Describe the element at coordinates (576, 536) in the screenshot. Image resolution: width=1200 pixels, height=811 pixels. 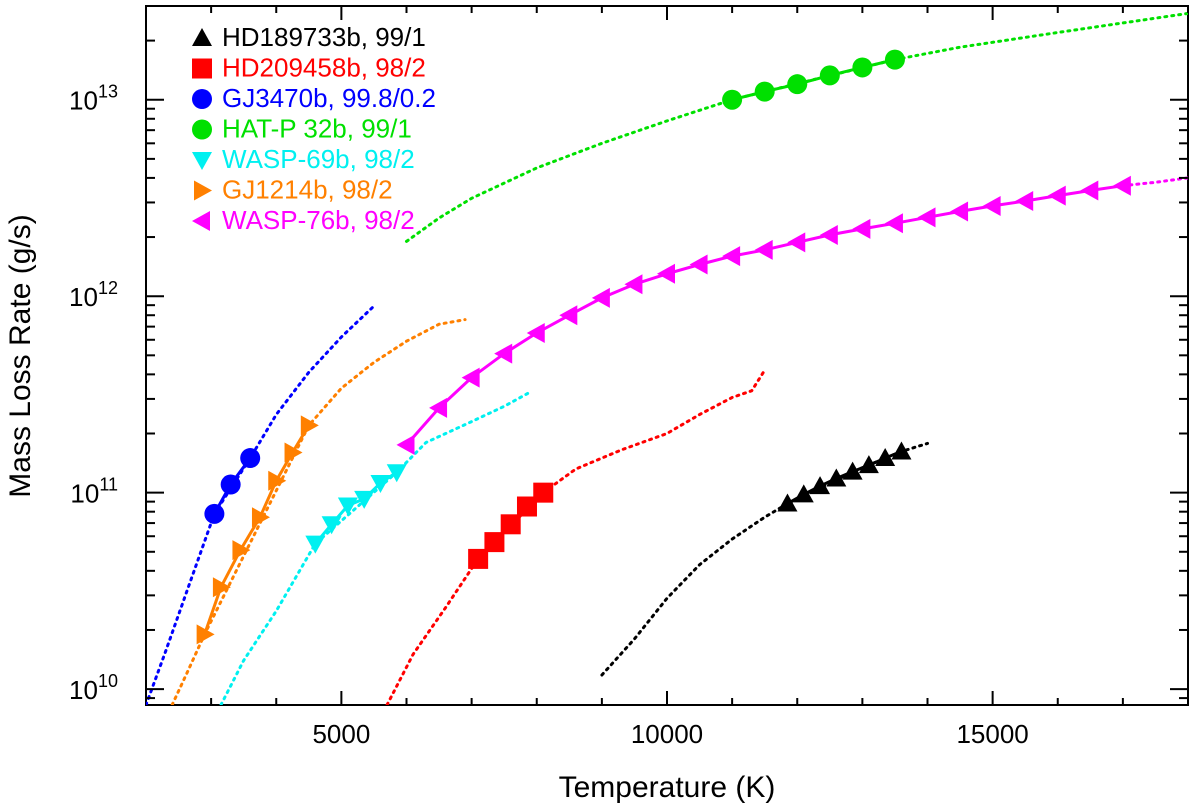
I see `dotted-curve-hd209458b` at that location.